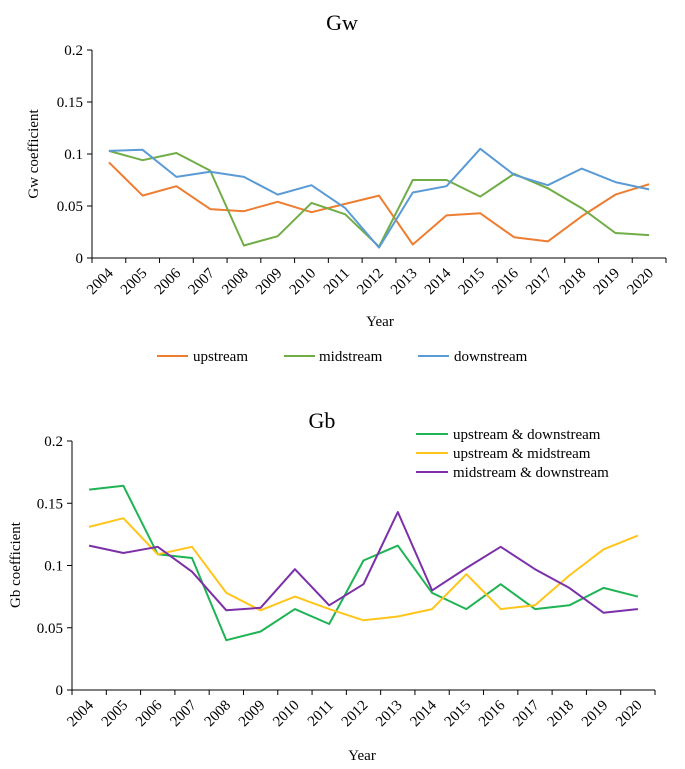  I want to click on gw-legend-label: upstream, so click(220, 357).